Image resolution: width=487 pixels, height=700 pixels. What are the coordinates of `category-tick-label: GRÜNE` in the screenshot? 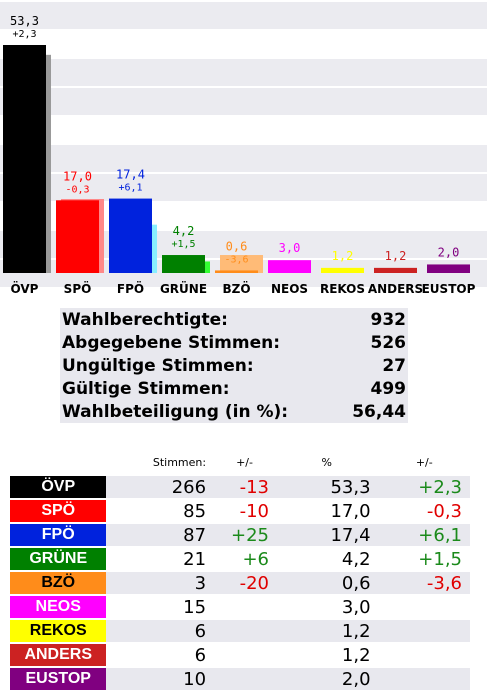 It's located at (183, 288).